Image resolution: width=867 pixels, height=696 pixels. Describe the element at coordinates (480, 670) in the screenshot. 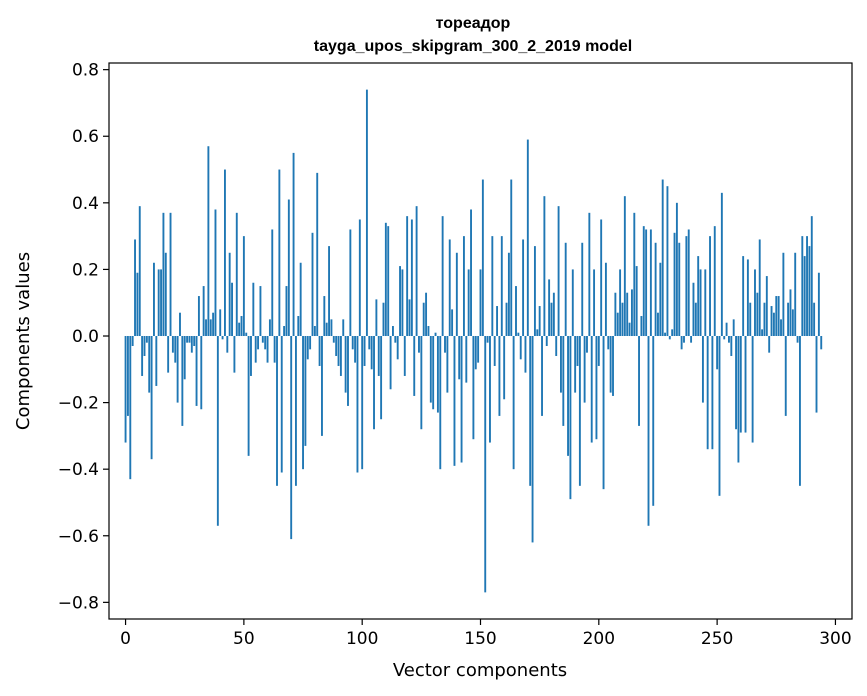

I see `x-axis-label: Vector components` at that location.